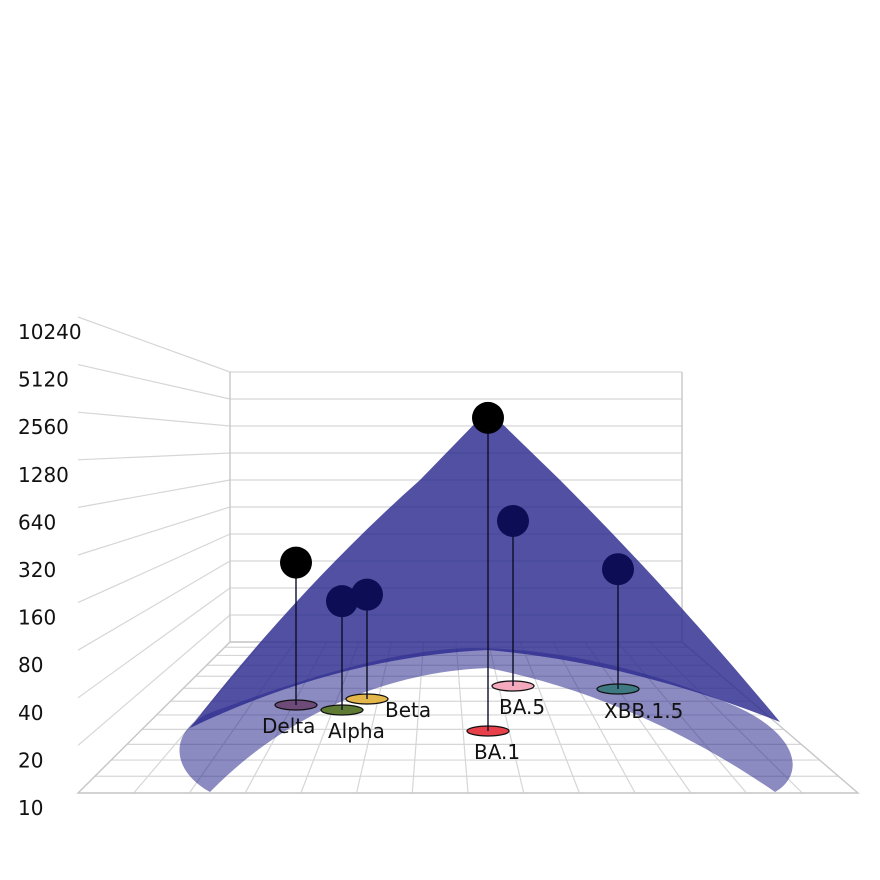  What do you see at coordinates (522, 707) in the screenshot?
I see `variant-label: BA.5` at bounding box center [522, 707].